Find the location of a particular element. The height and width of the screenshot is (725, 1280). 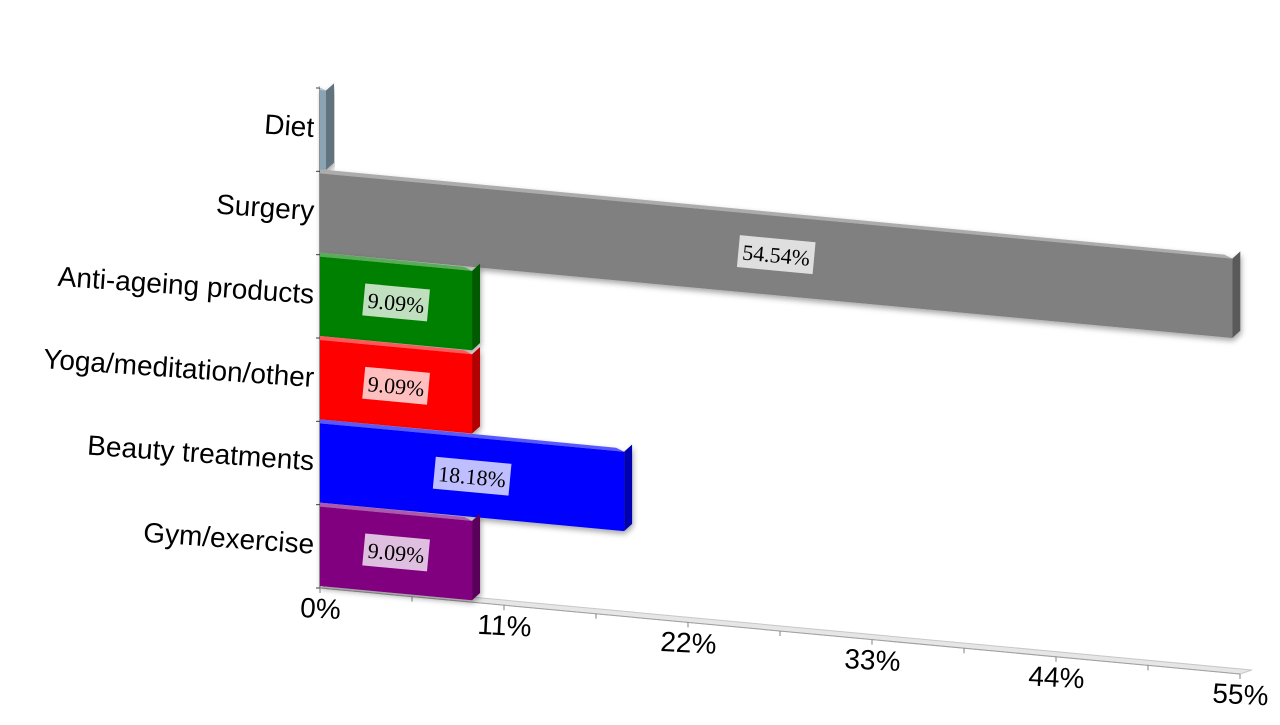

x-tick-label: 0% is located at coordinates (320, 608).